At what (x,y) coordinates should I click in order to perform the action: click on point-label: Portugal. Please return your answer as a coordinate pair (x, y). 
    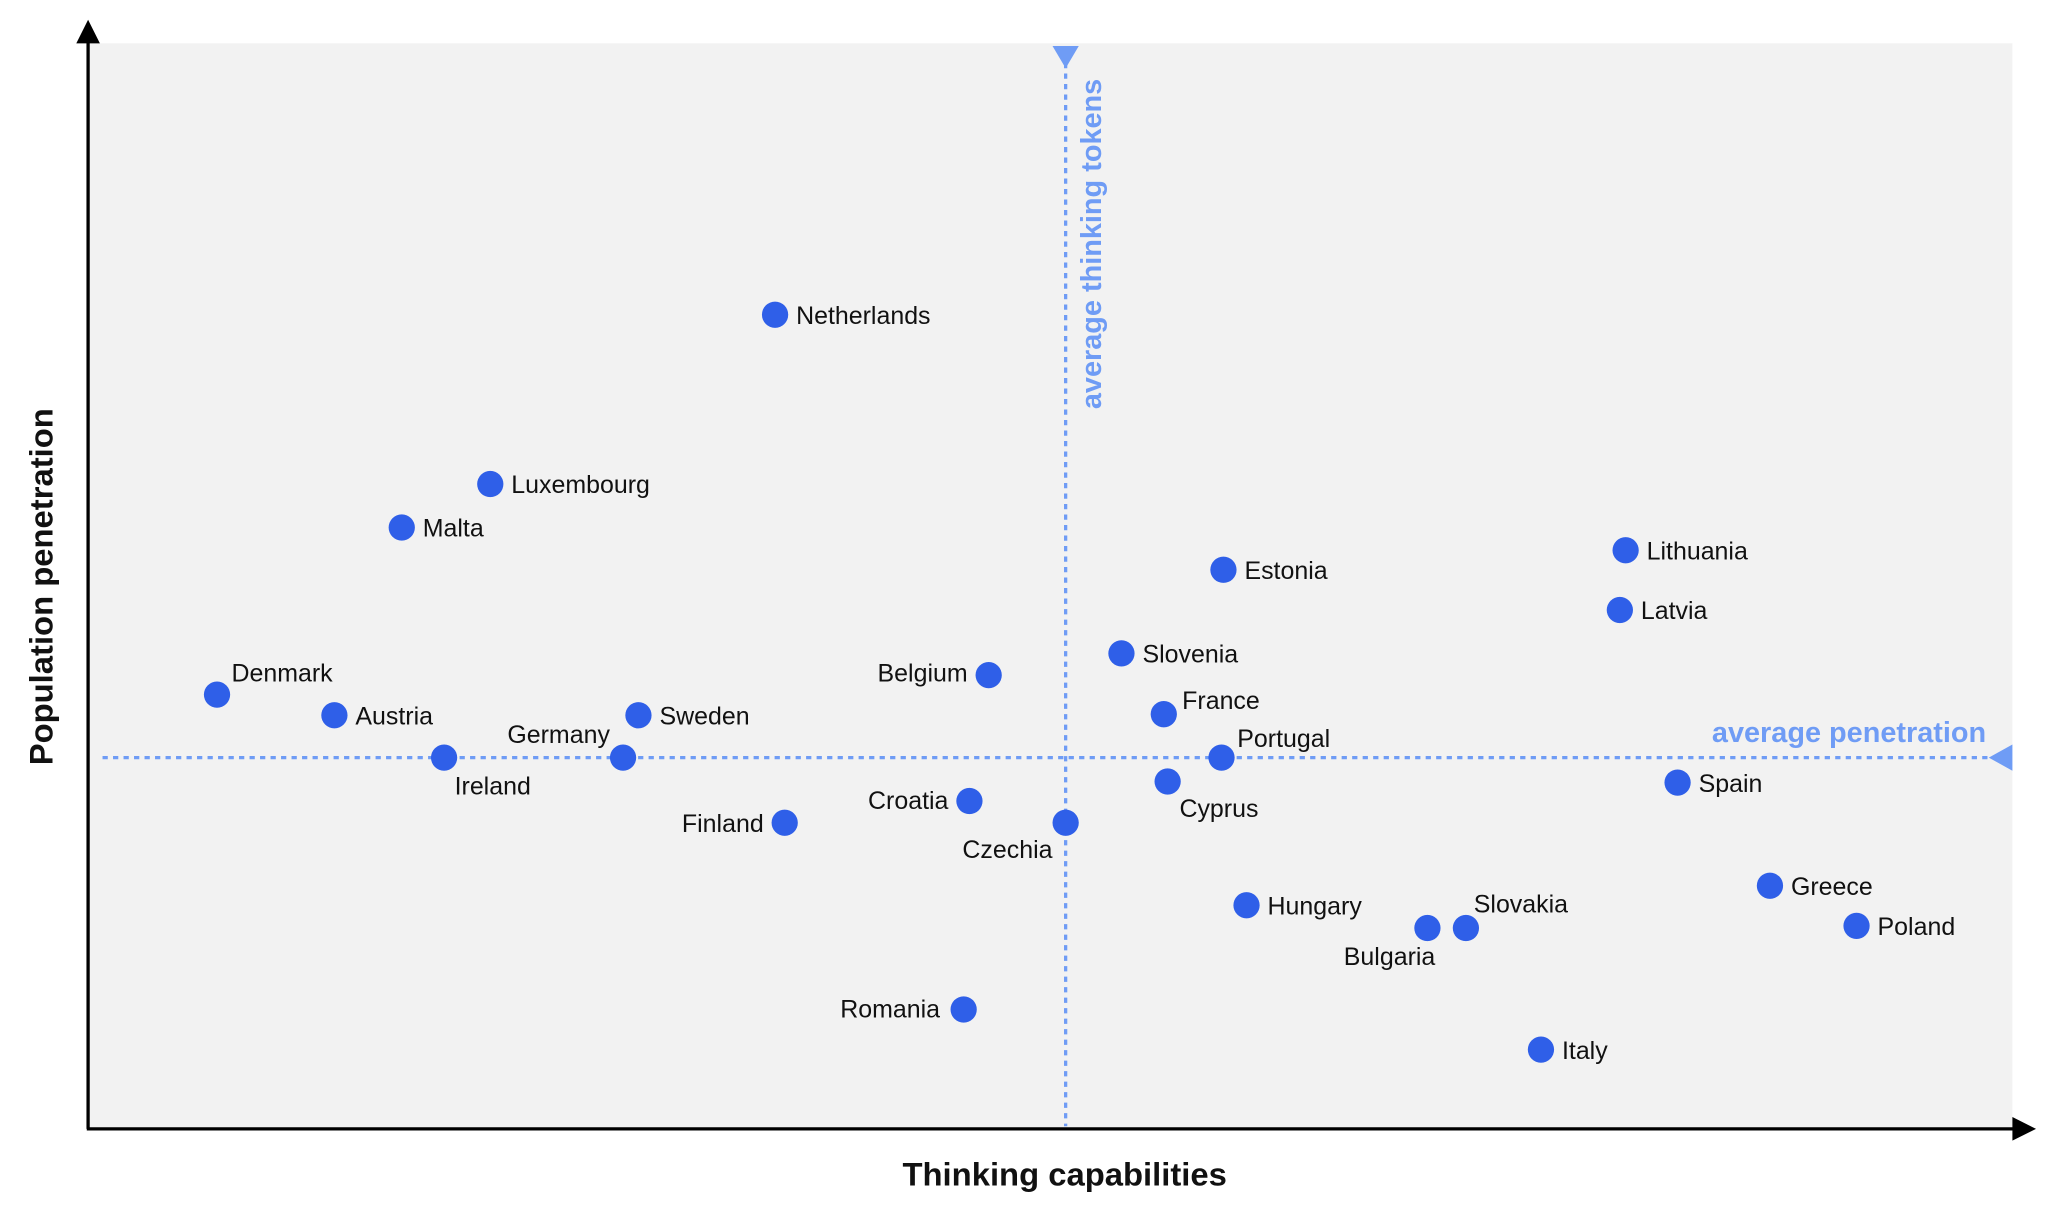
    Looking at the image, I should click on (1283, 739).